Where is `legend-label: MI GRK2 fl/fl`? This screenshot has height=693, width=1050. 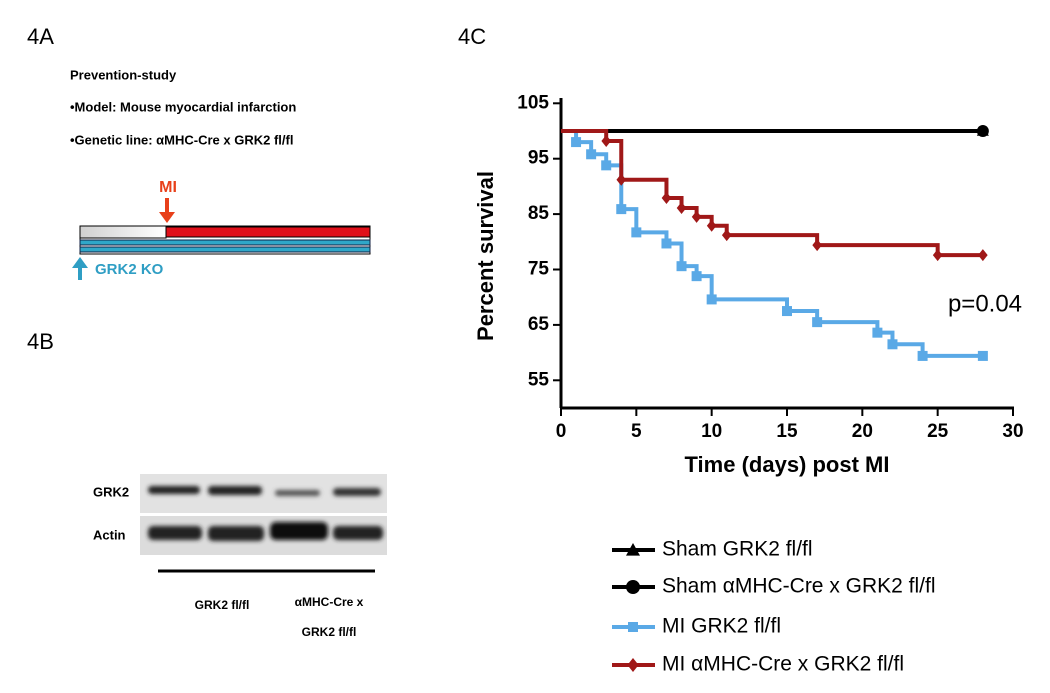
legend-label: MI GRK2 fl/fl is located at coordinates (721, 626).